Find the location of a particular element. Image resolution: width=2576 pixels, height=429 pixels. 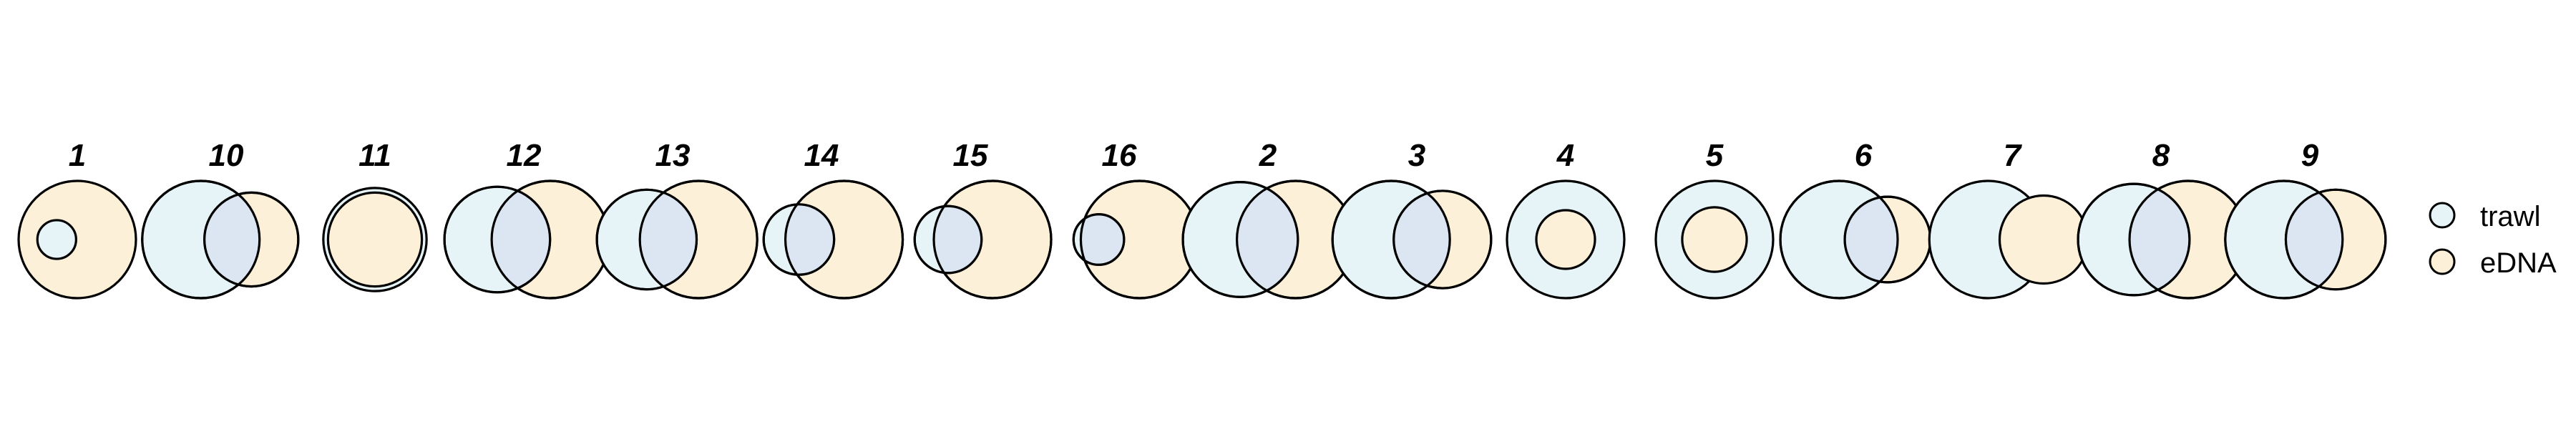

panel-label: 15 is located at coordinates (970, 155).